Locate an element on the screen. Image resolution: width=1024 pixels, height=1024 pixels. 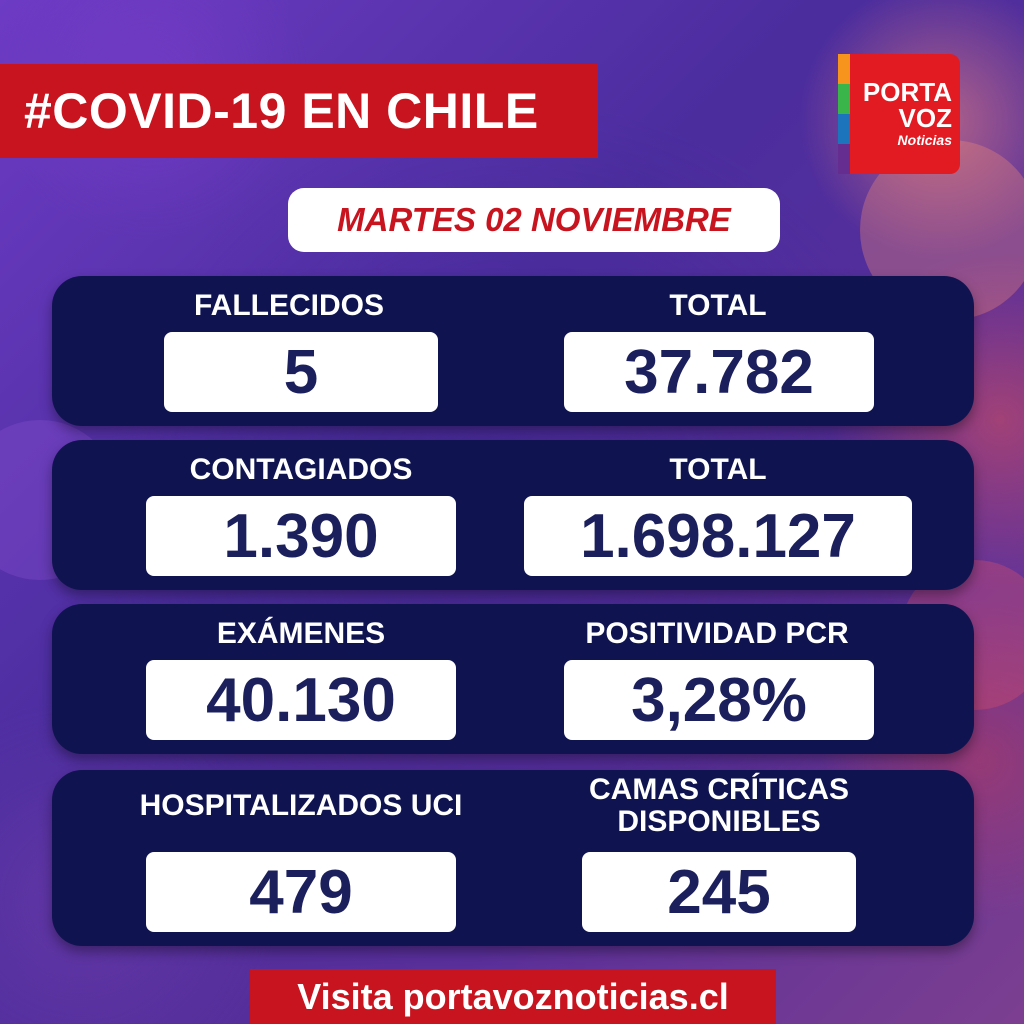
examenes-label: EXÁMENES is located at coordinates (301, 633).